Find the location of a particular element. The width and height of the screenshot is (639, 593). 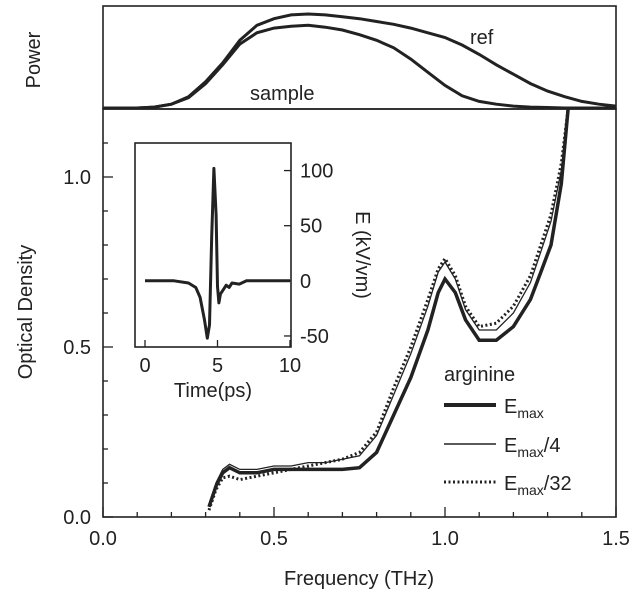

power-series-group is located at coordinates (360, 61).